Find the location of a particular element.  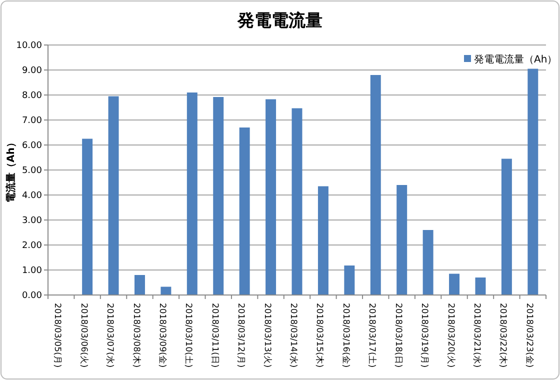

y-tick-label: 0.00 is located at coordinates (32, 296).